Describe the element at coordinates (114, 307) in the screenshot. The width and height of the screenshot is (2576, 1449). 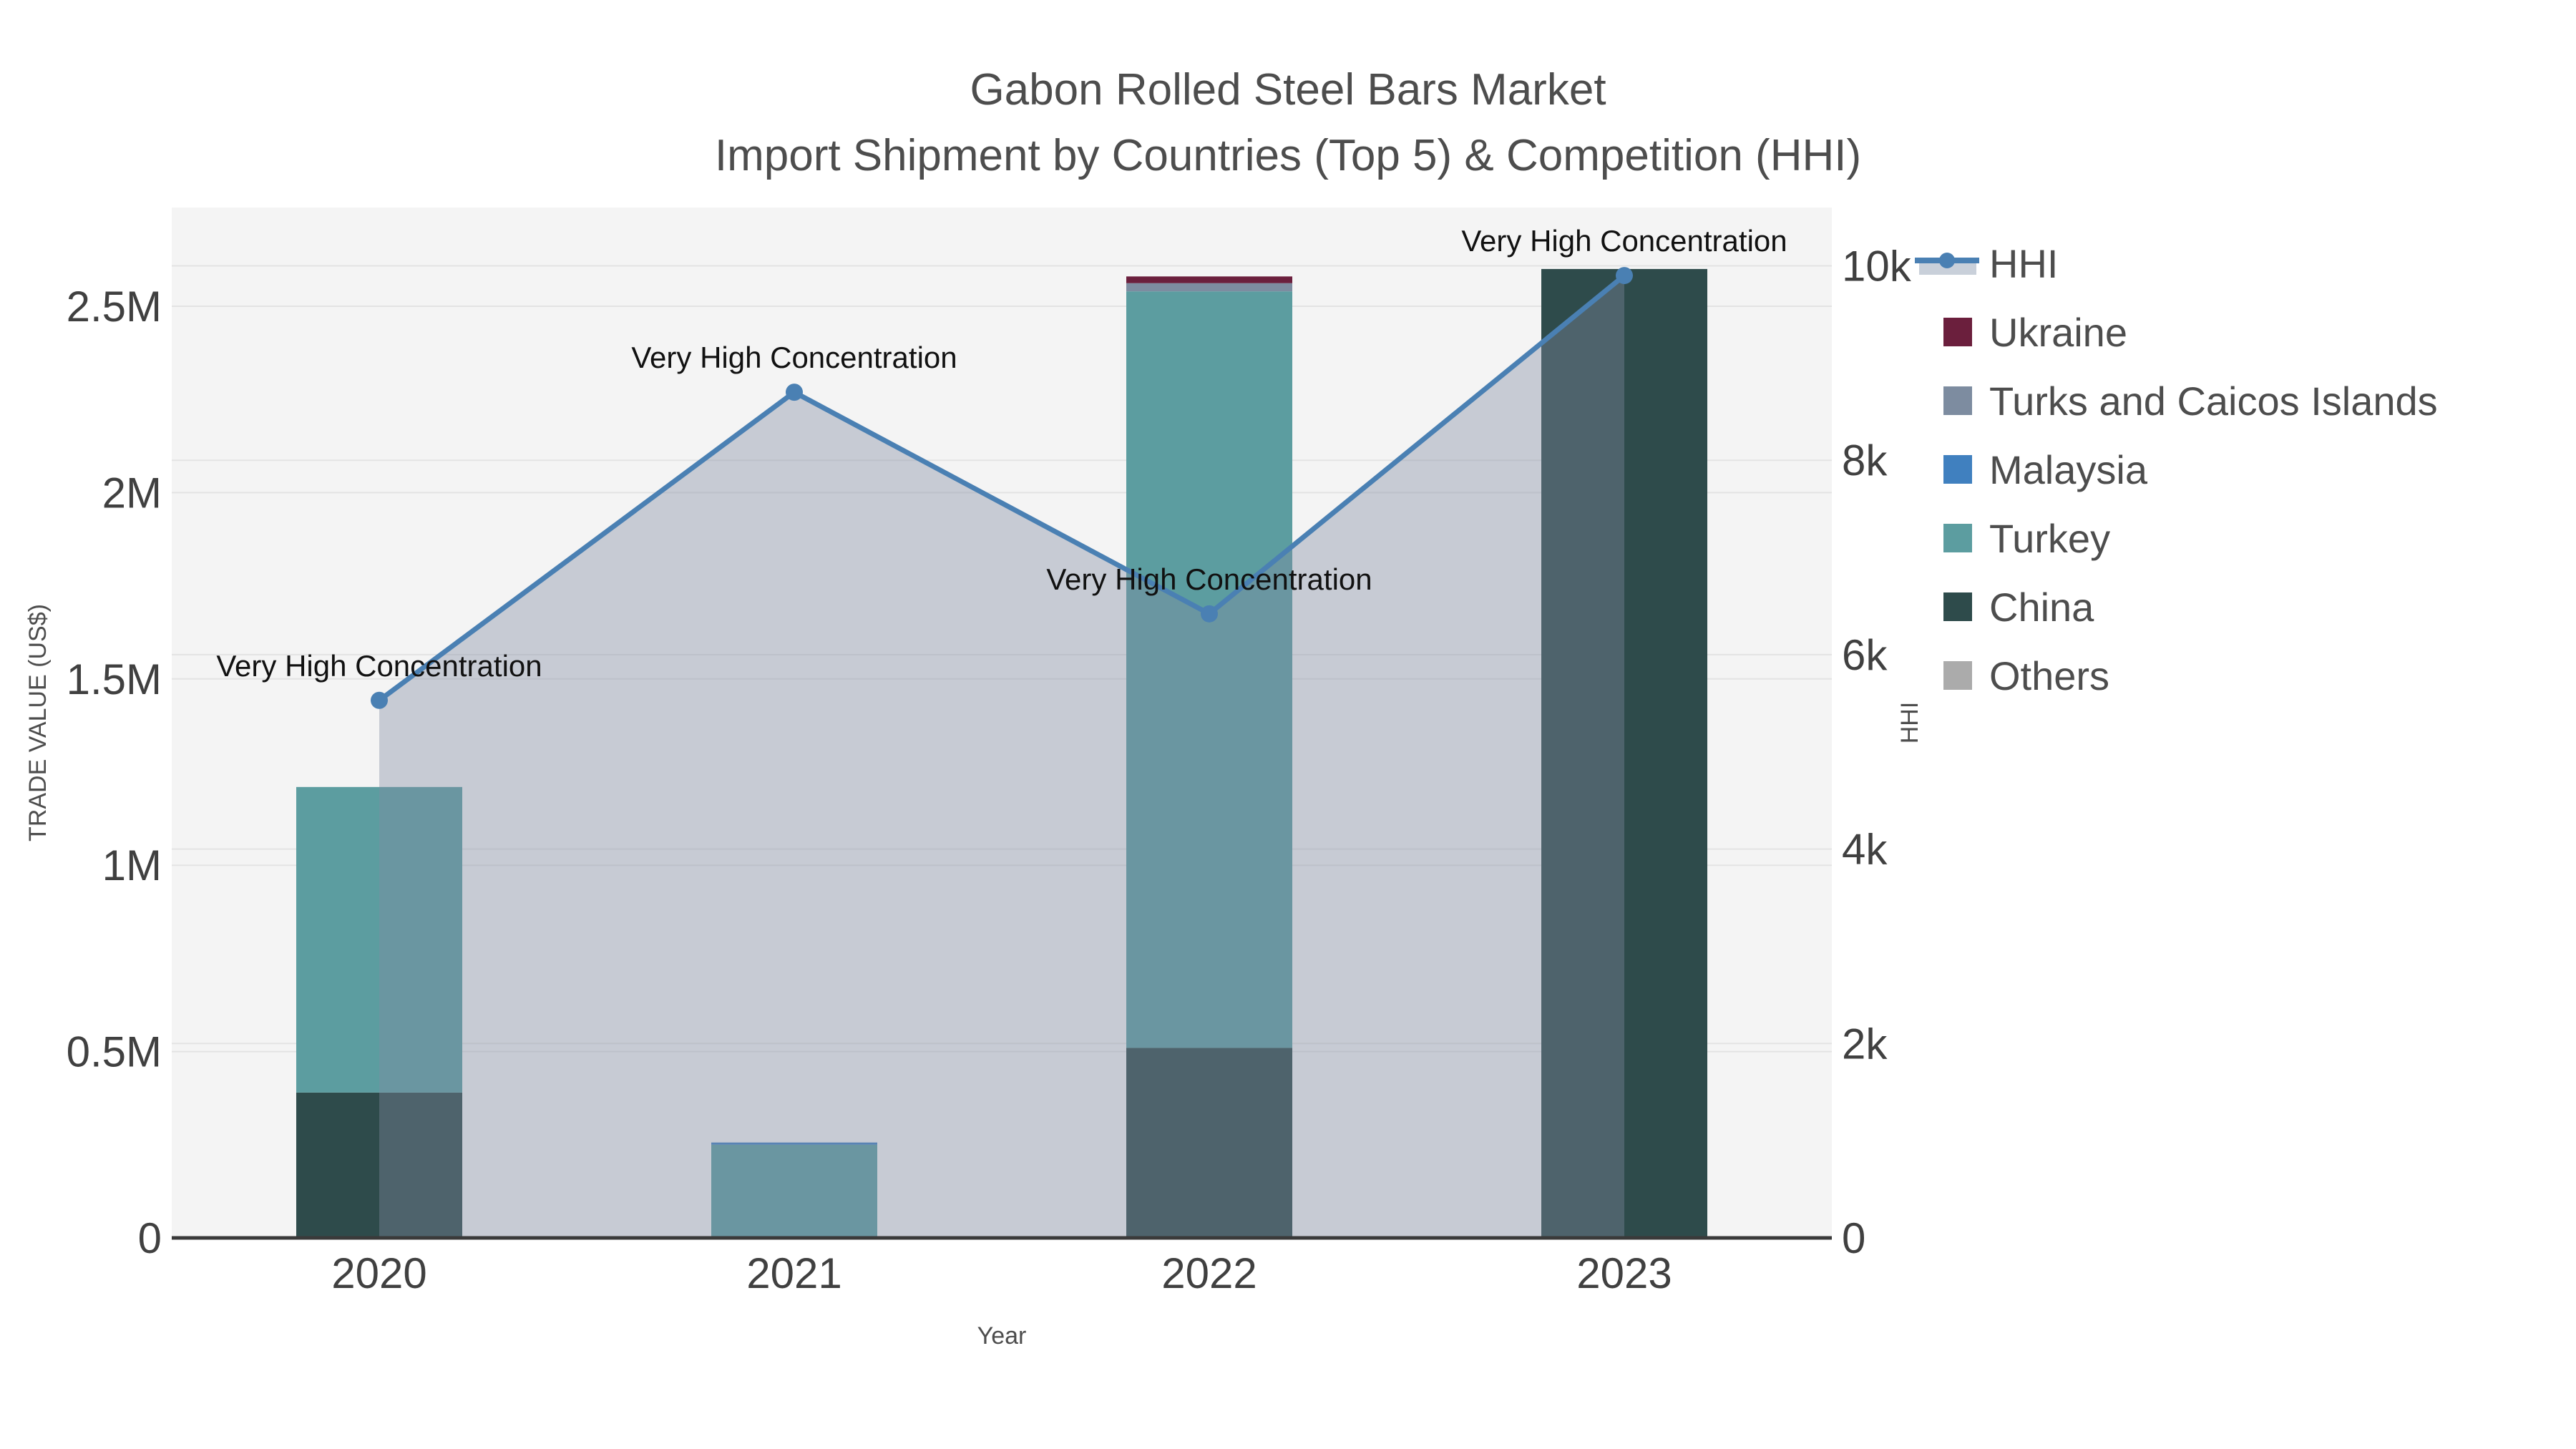
I see `left-axis-tick-2.5M: 2.5M` at that location.